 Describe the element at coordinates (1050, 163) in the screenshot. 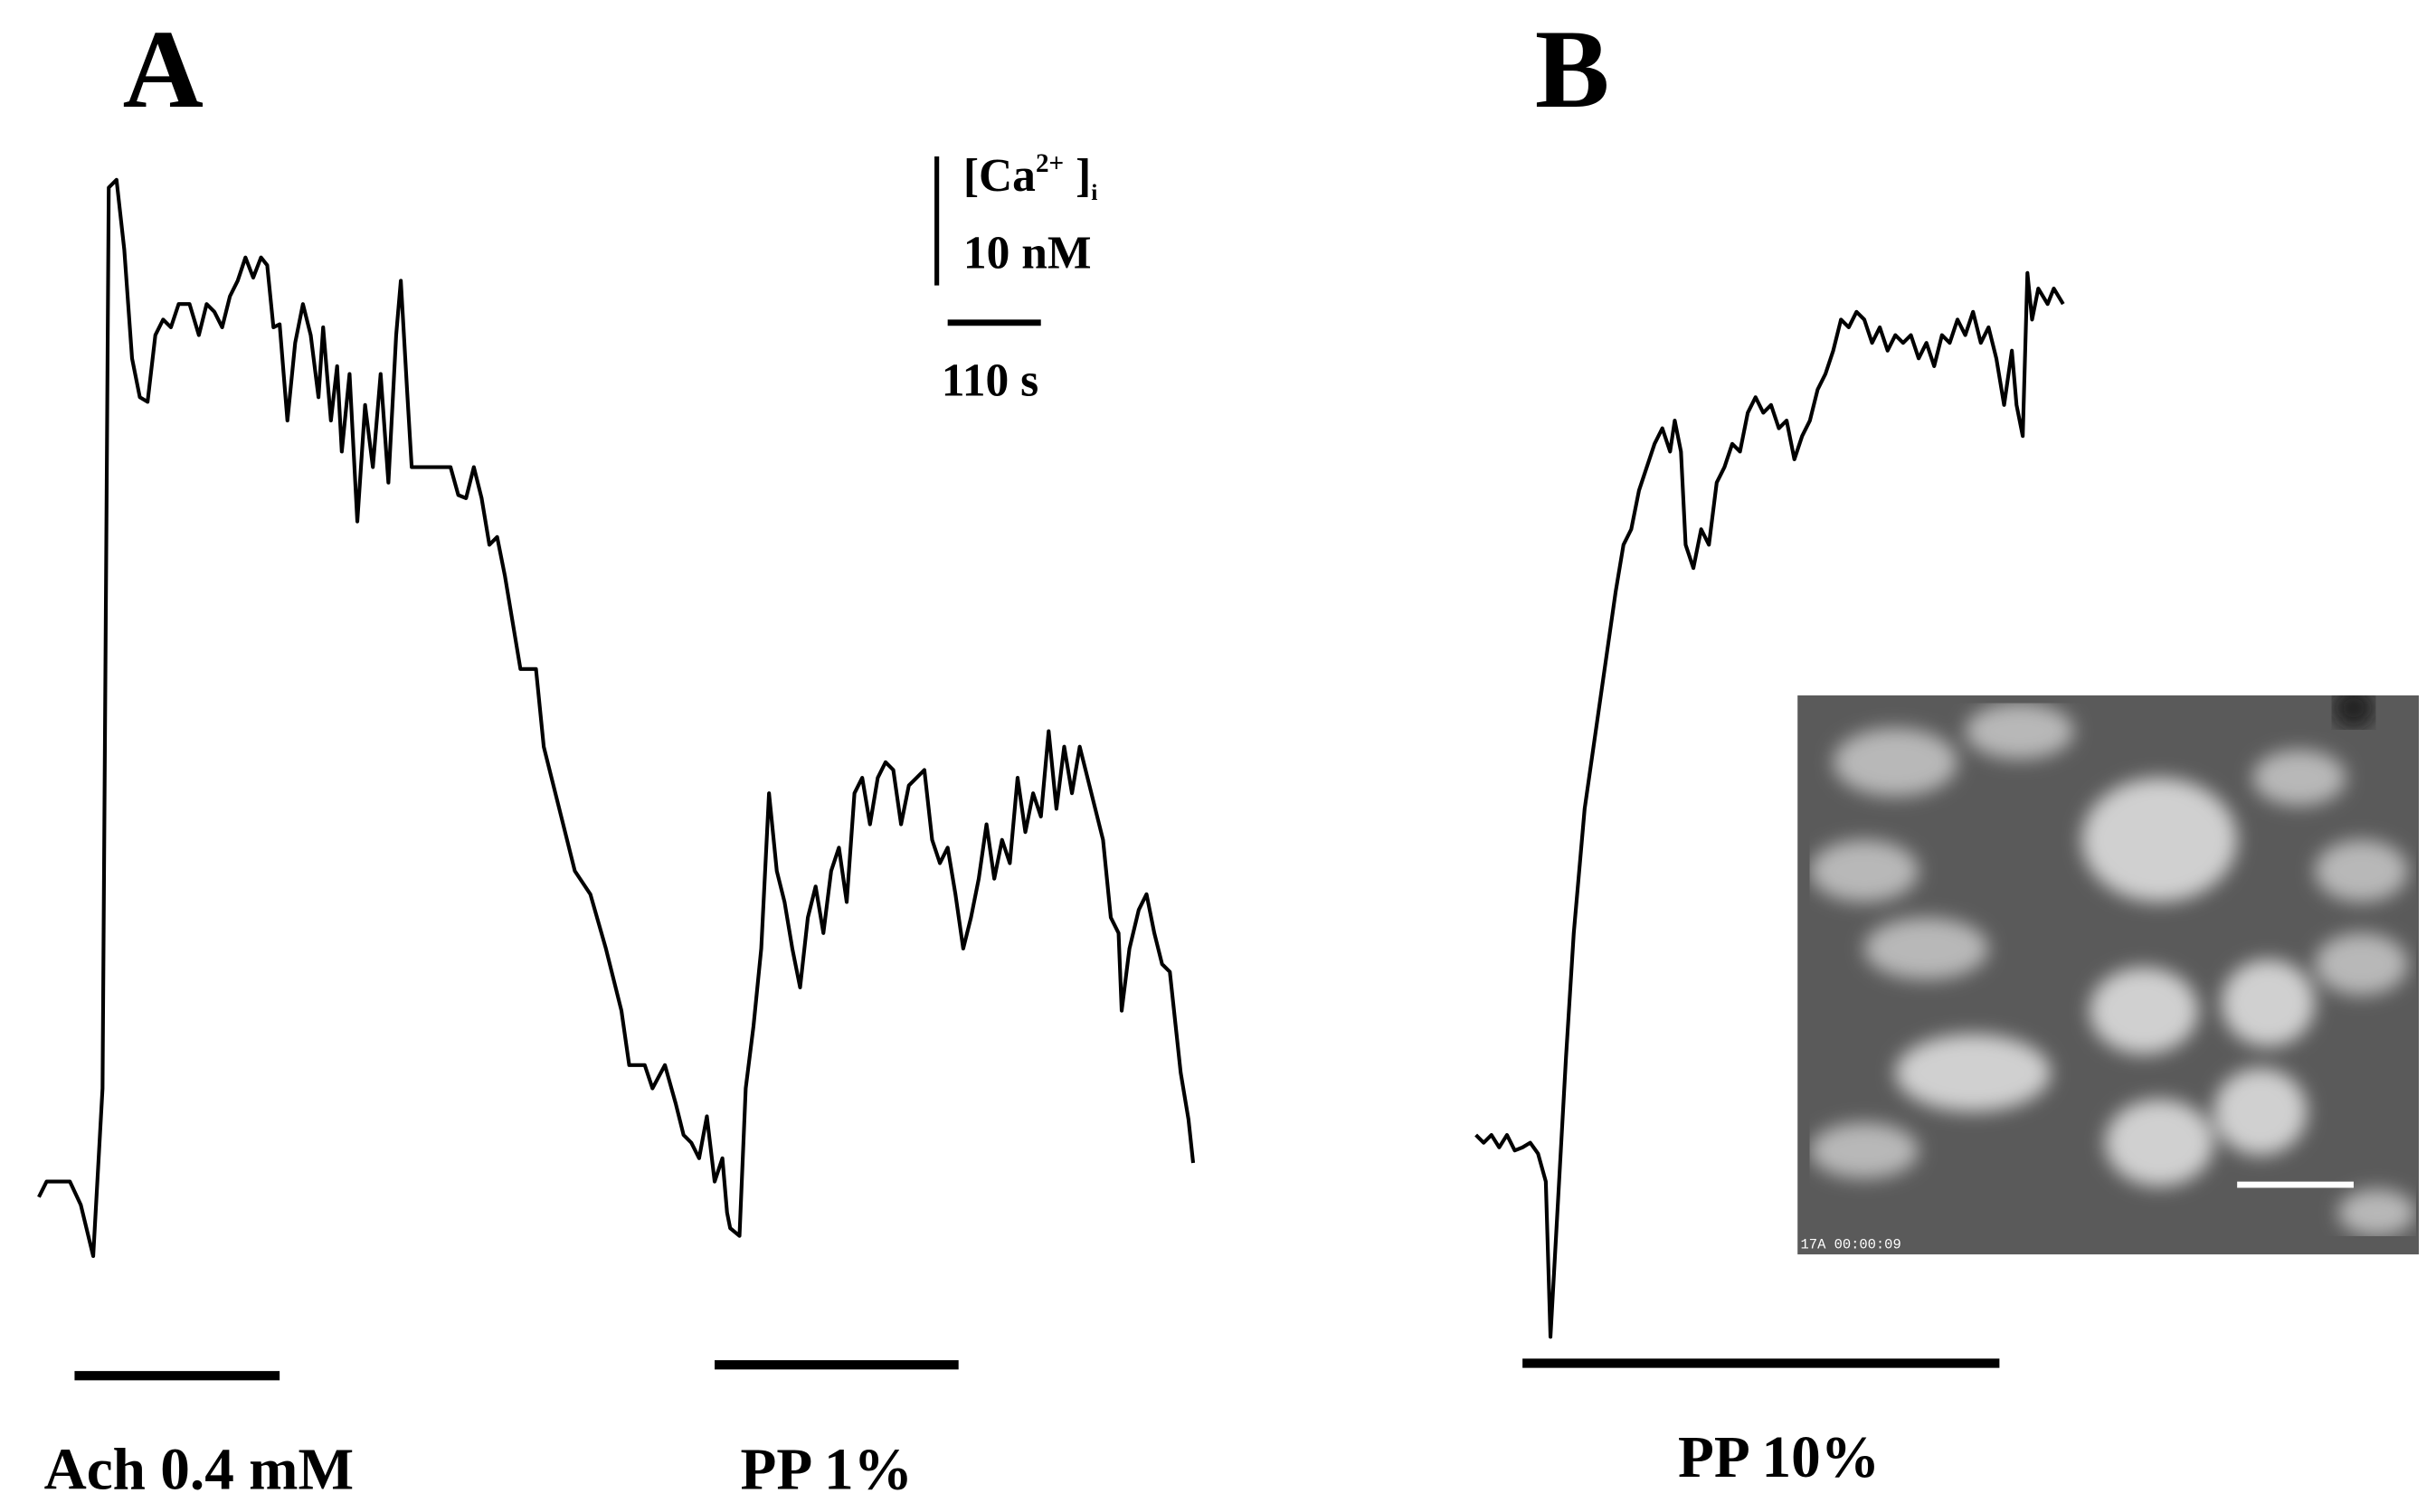

I see `scale-charge: 2+` at that location.